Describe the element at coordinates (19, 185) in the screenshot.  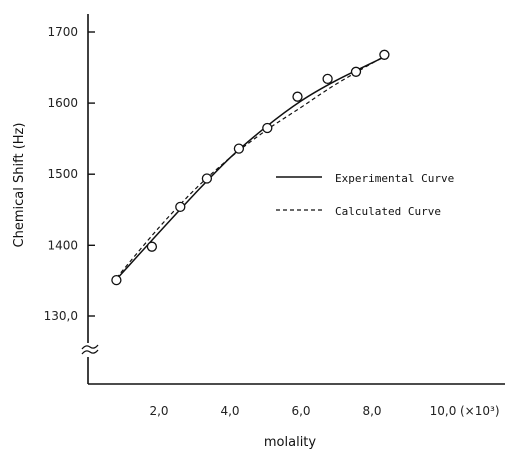
I see `y-axis-title: Chemical Shift (Hz)` at that location.